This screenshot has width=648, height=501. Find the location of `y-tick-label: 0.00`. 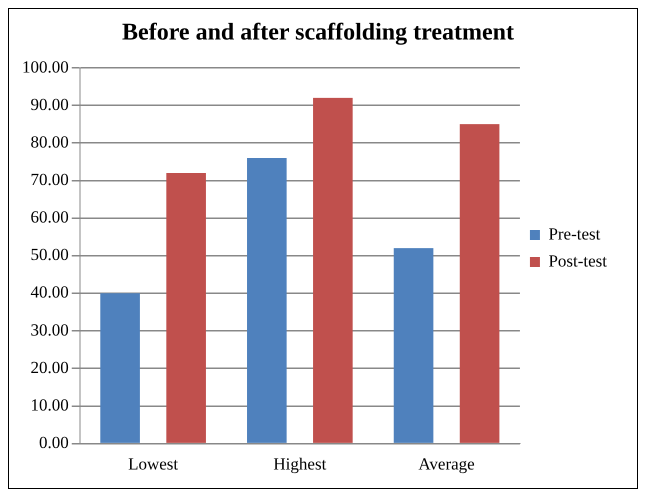

y-tick-label: 0.00 is located at coordinates (54, 442).